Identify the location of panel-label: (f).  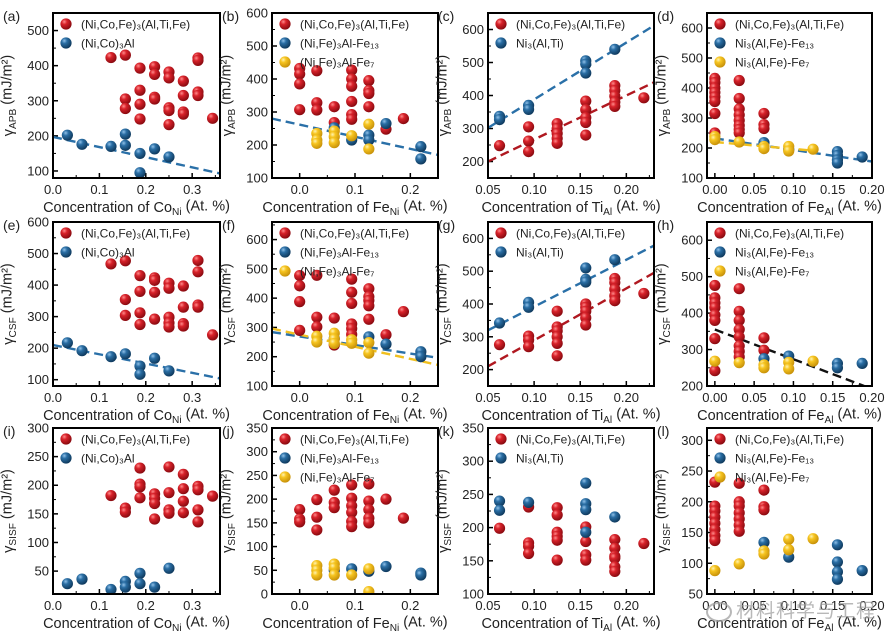
(228, 225).